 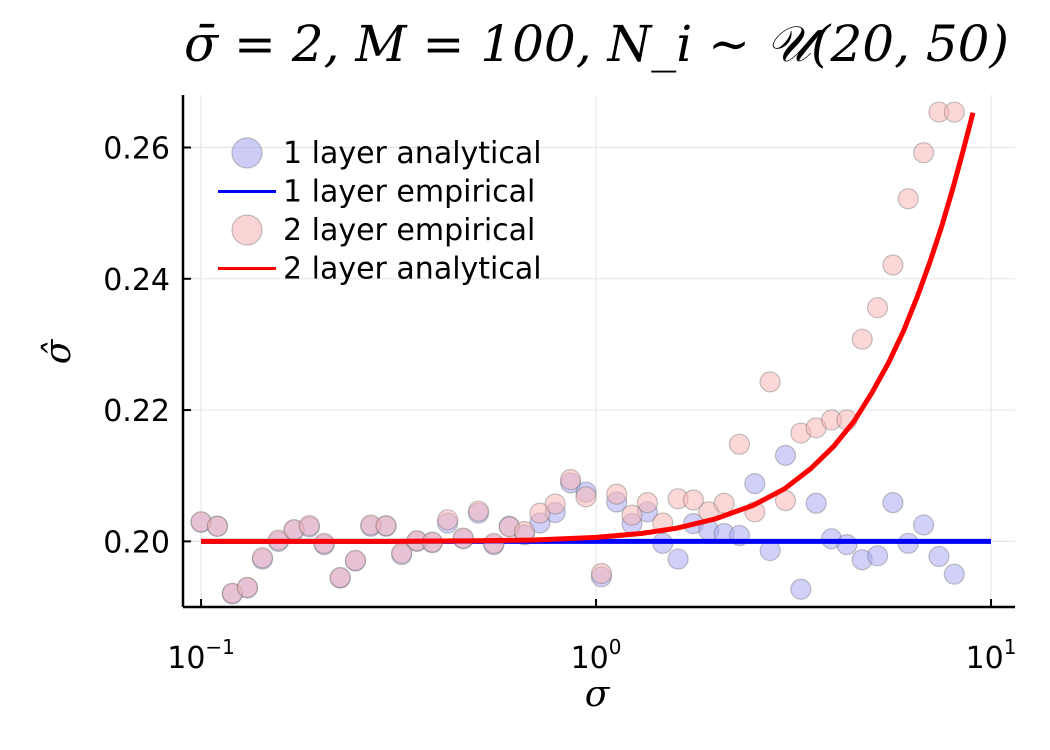 I want to click on legend-entry: 2 layer analytical, so click(x=380, y=269).